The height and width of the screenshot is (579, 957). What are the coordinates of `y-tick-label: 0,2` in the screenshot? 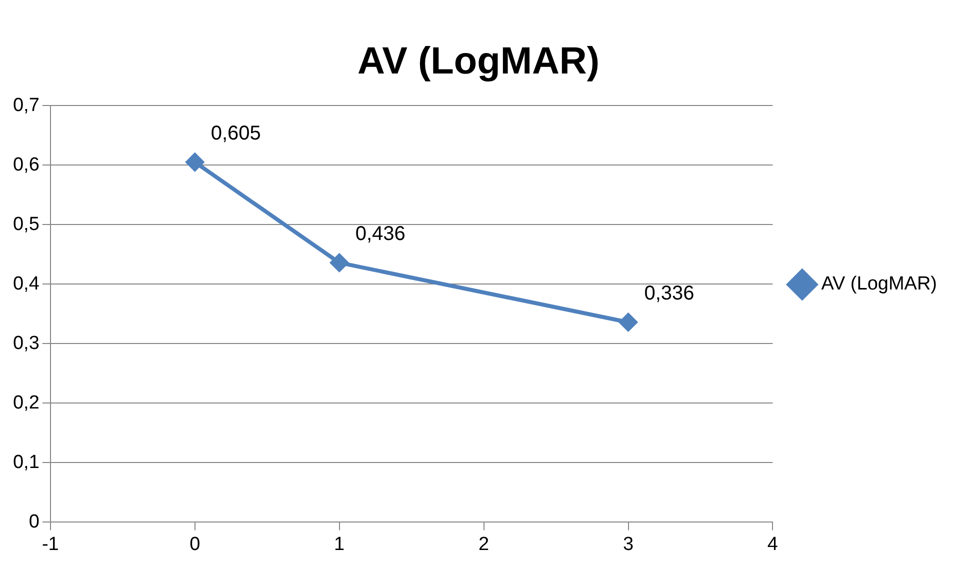 It's located at (26, 403).